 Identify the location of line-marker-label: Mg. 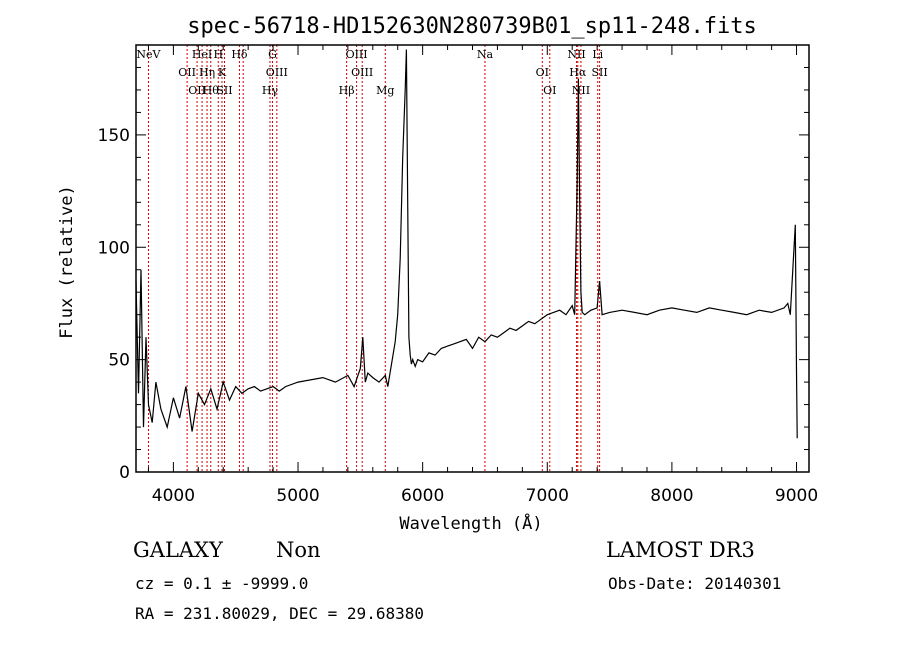
(385, 90).